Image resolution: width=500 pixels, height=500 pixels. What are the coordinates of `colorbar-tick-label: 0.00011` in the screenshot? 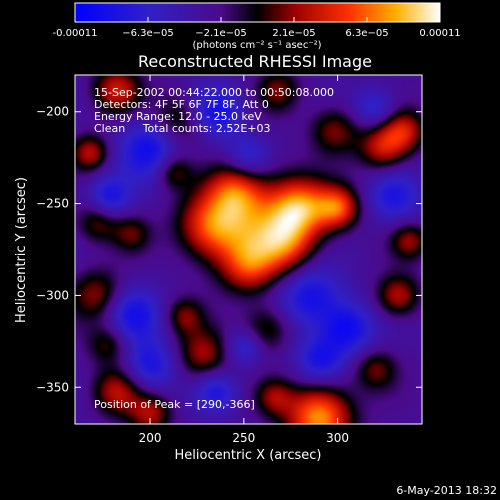 It's located at (439, 33).